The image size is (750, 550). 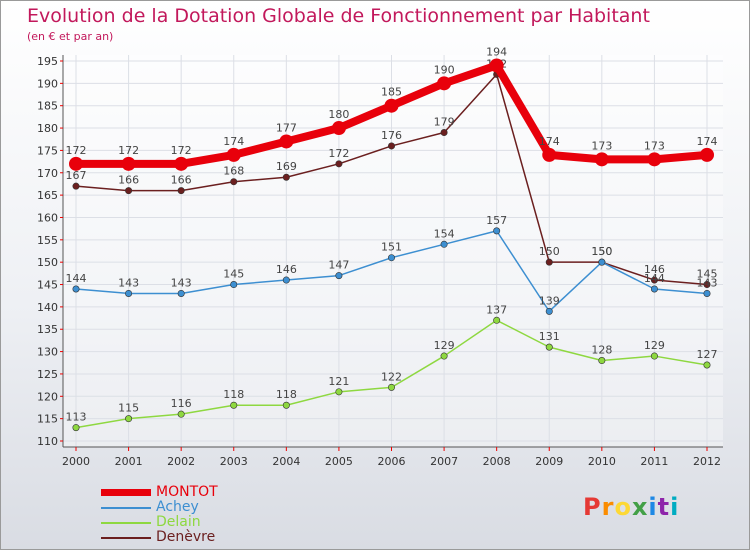 I want to click on legend: MONTOT Achey Delain Denèvre, so click(x=159, y=515).